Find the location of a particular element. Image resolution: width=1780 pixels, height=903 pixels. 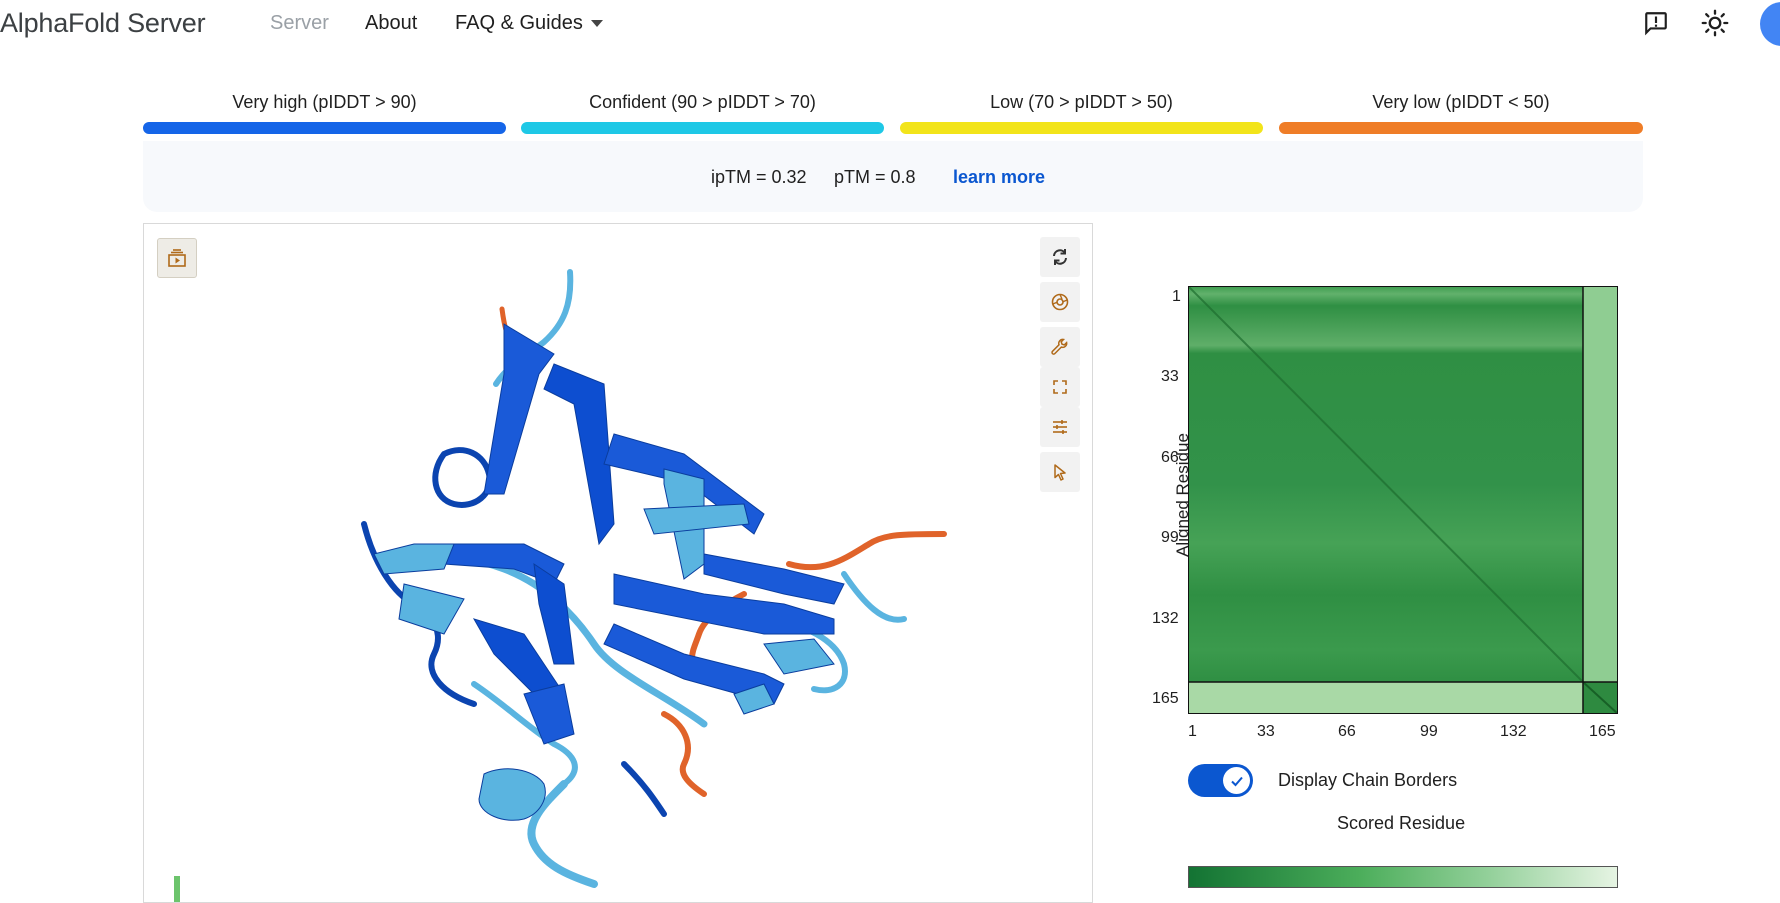

x-tick: 165 is located at coordinates (1602, 731).